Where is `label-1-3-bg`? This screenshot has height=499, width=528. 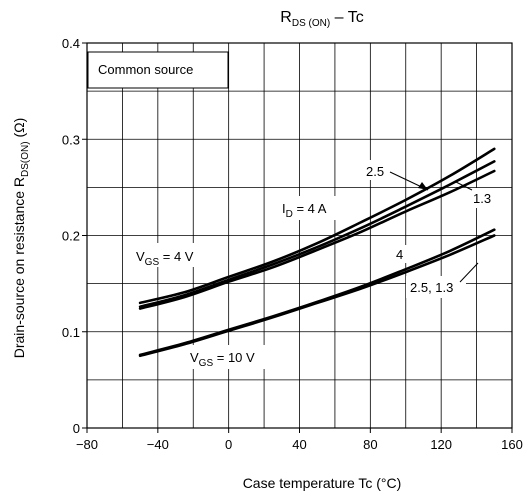 label-1-3-bg is located at coordinates (483, 198).